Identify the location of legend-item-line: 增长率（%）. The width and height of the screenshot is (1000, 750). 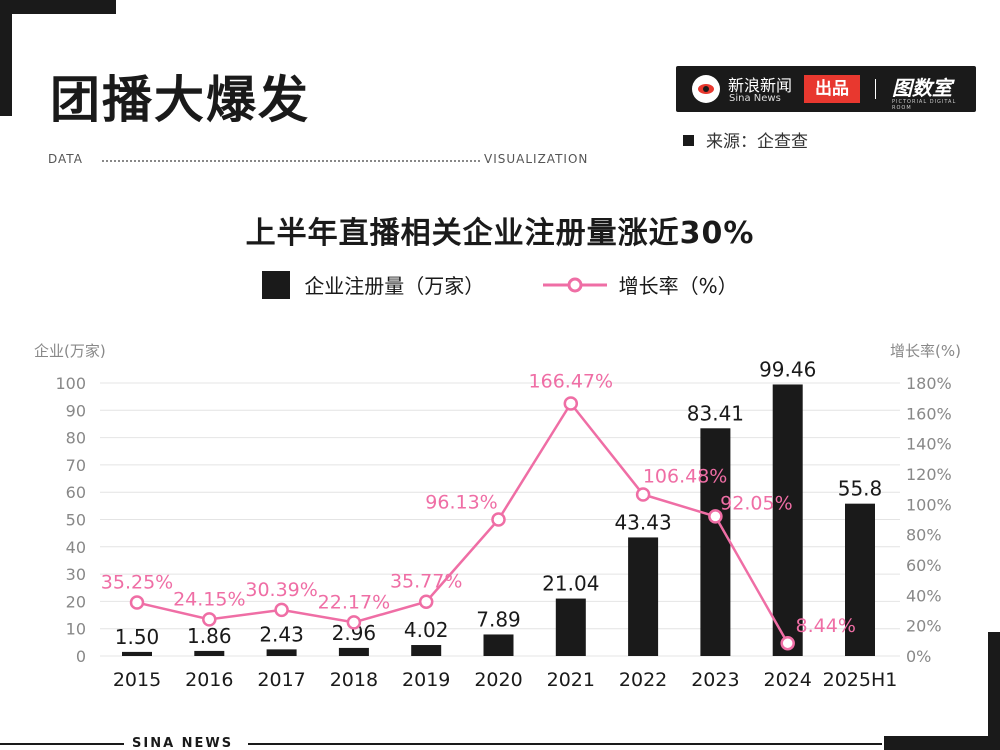
(640, 284).